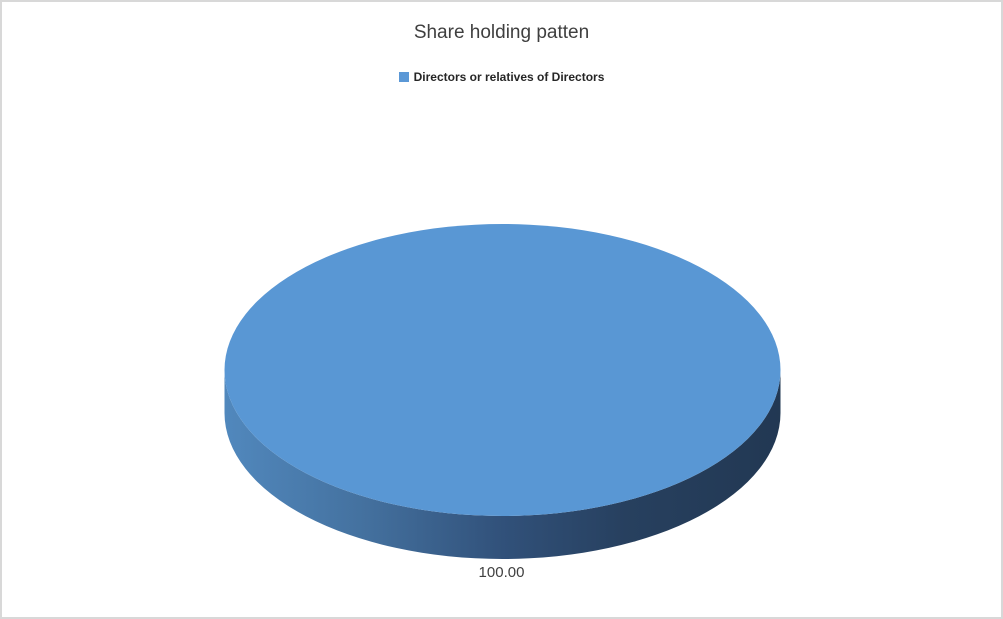 The width and height of the screenshot is (1003, 619). What do you see at coordinates (403, 77) in the screenshot?
I see `legend-marker-icon` at bounding box center [403, 77].